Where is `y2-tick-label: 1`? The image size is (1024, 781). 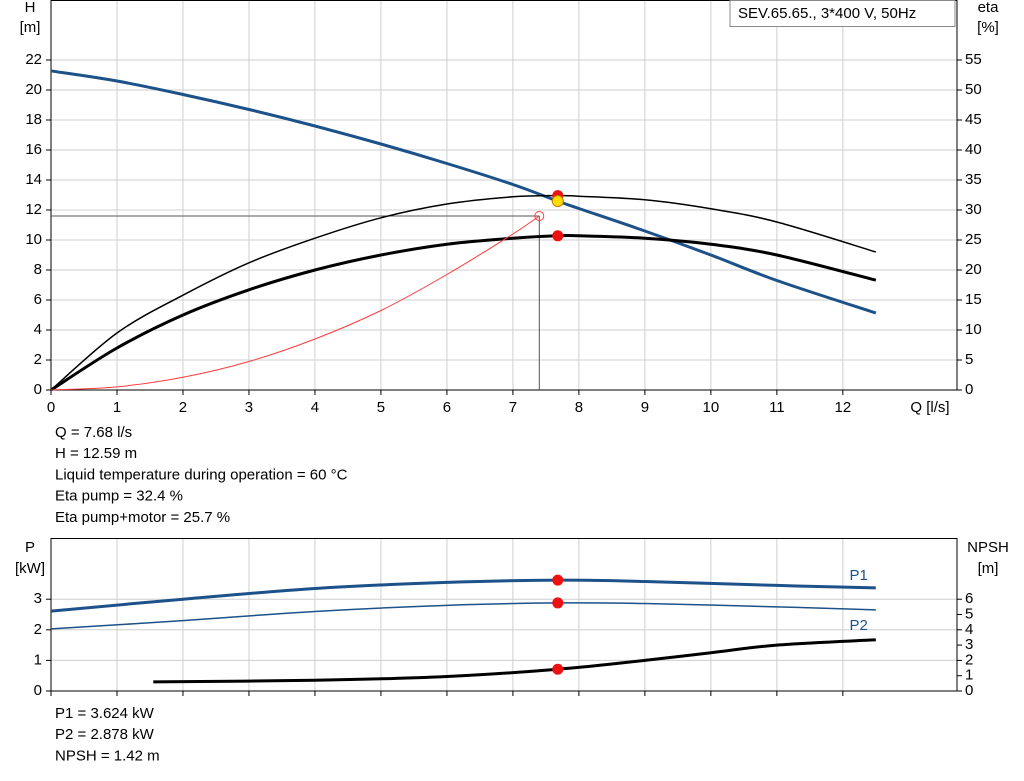 y2-tick-label: 1 is located at coordinates (969, 675).